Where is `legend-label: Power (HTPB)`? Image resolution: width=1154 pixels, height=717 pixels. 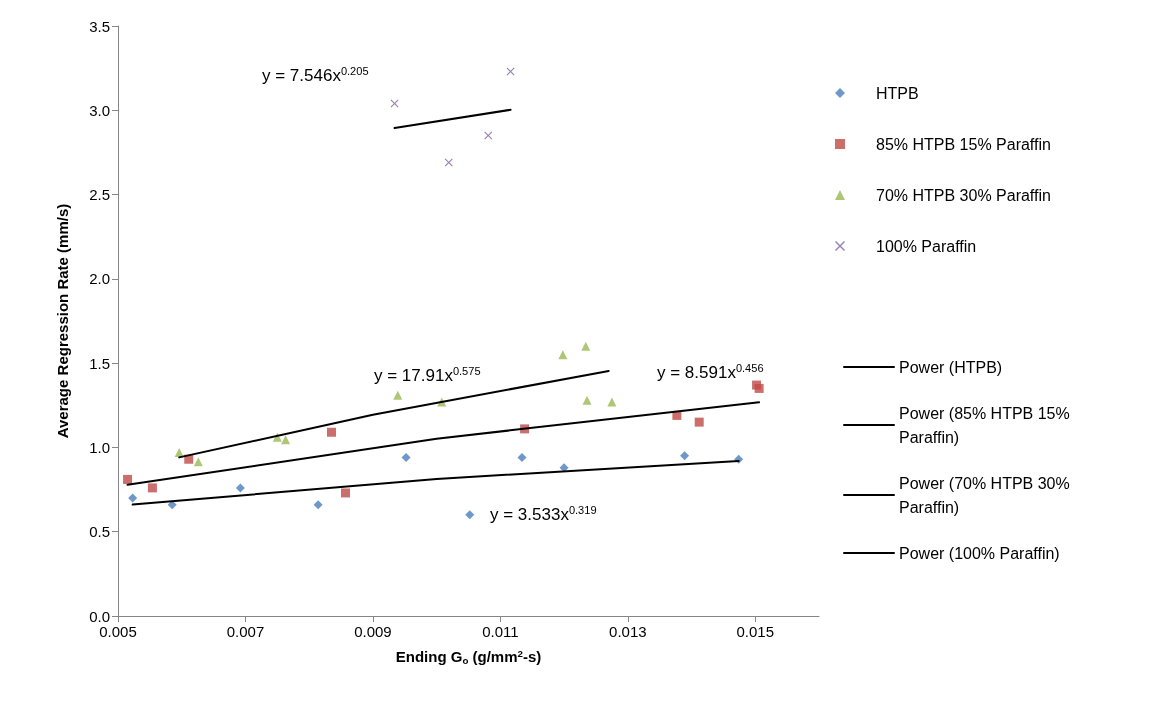
legend-label: Power (HTPB) is located at coordinates (951, 367).